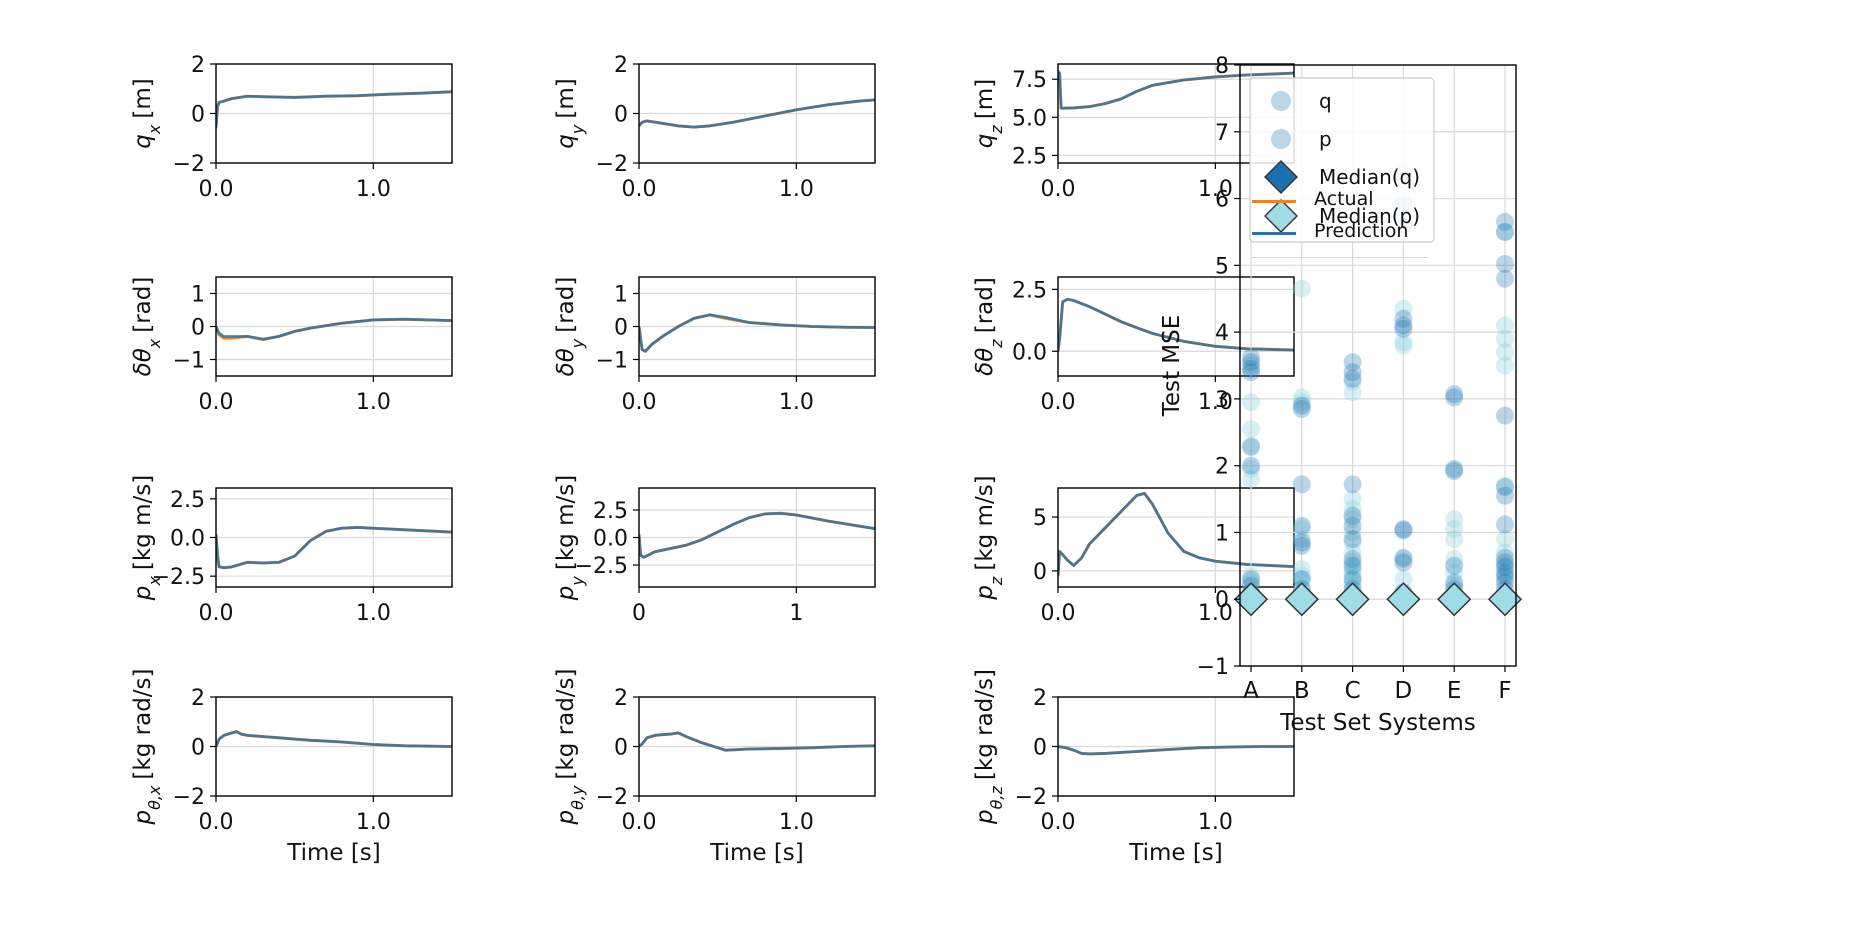 The image size is (1864, 925). I want to click on panel-dty: −1 0 1 0.0 1.0 δθy [rad], so click(714, 345).